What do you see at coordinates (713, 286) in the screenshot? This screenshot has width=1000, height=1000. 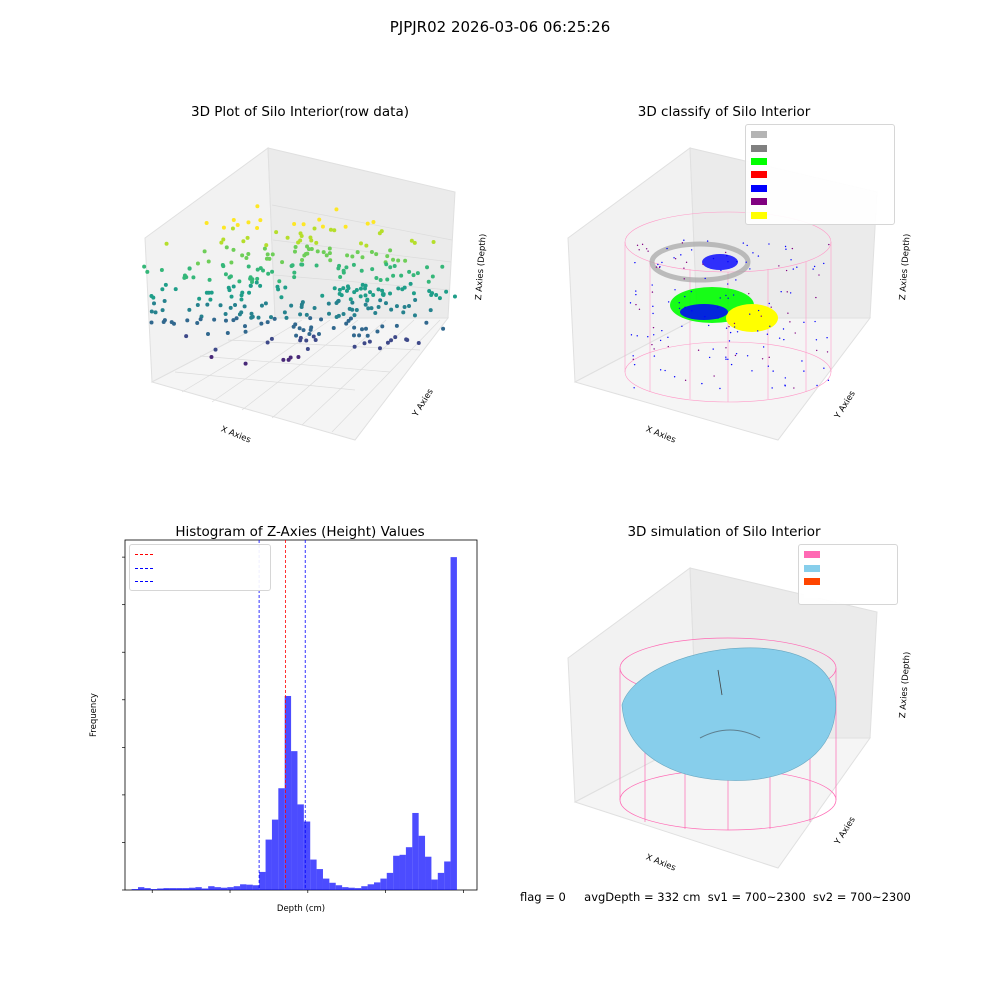 I see `classify-point-groups` at bounding box center [713, 286].